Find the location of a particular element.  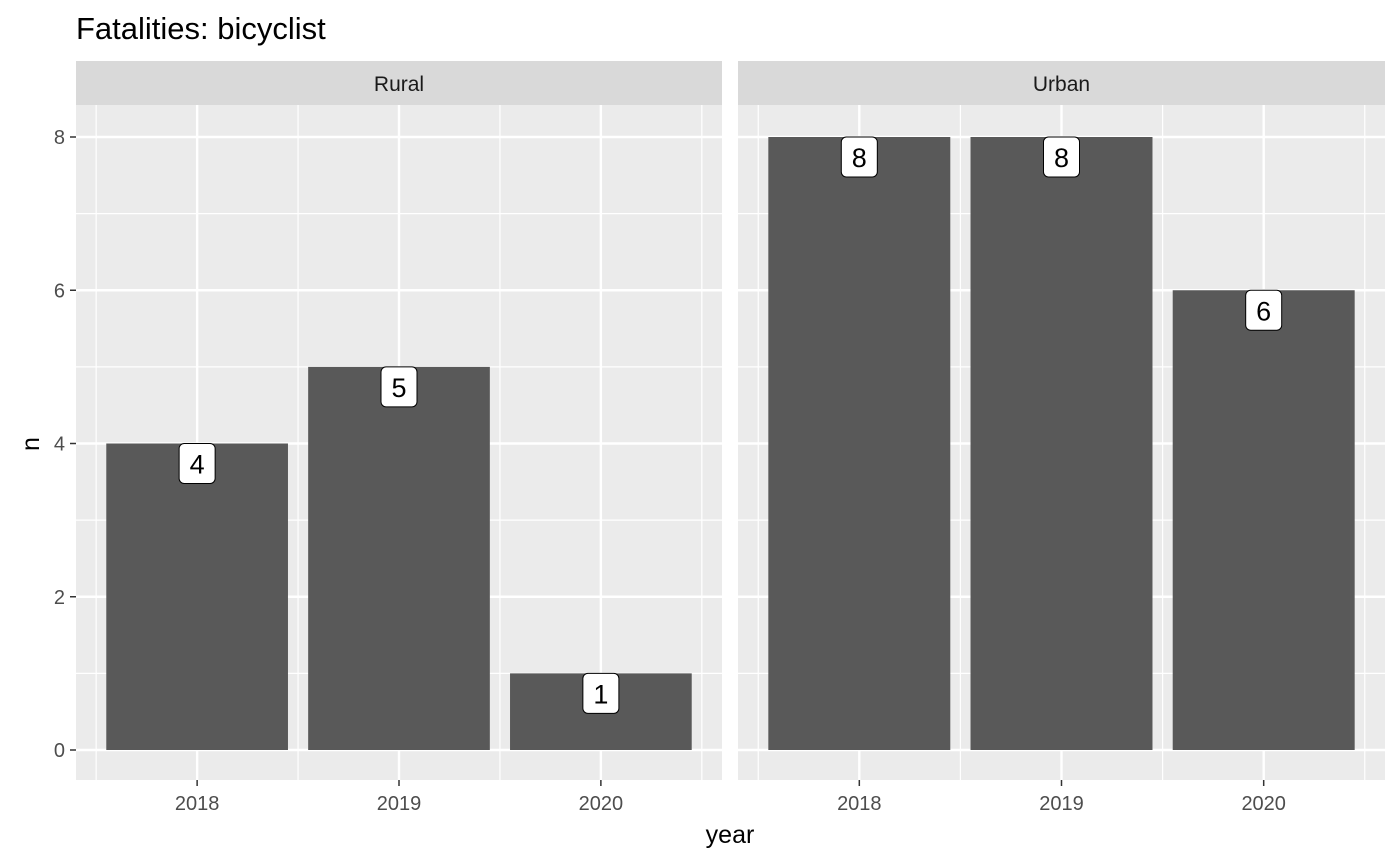

y-tick-label: 6 is located at coordinates (59, 291).